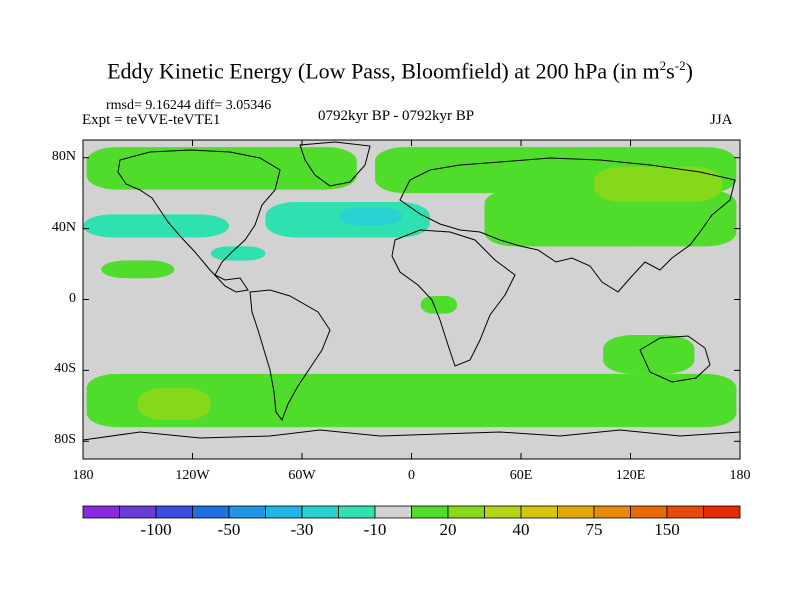 The height and width of the screenshot is (600, 800). Describe the element at coordinates (411, 435) in the screenshot. I see `coast-antarctica` at that location.